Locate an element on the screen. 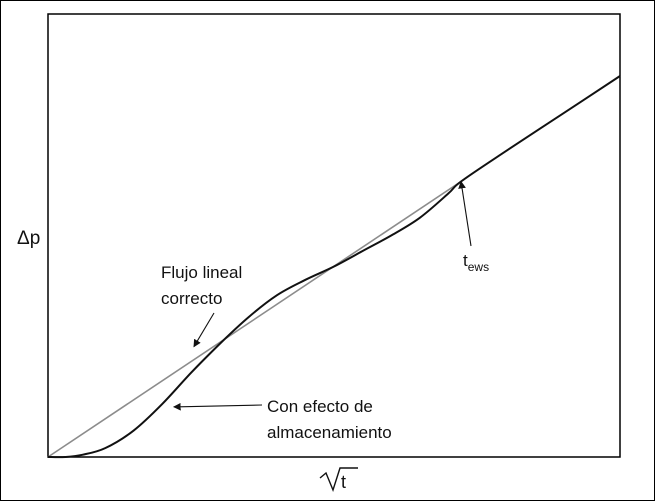 This screenshot has height=501, width=655. x-axis-label: t is located at coordinates (338, 480).